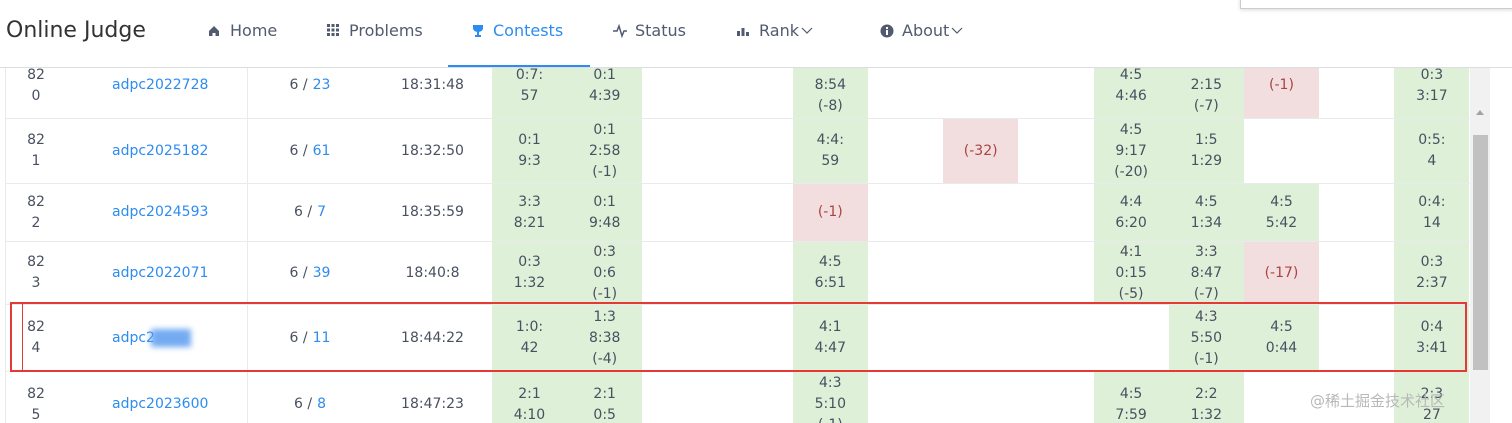 This screenshot has height=423, width=1512. What do you see at coordinates (375, 30) in the screenshot?
I see `nav-item: Problems` at bounding box center [375, 30].